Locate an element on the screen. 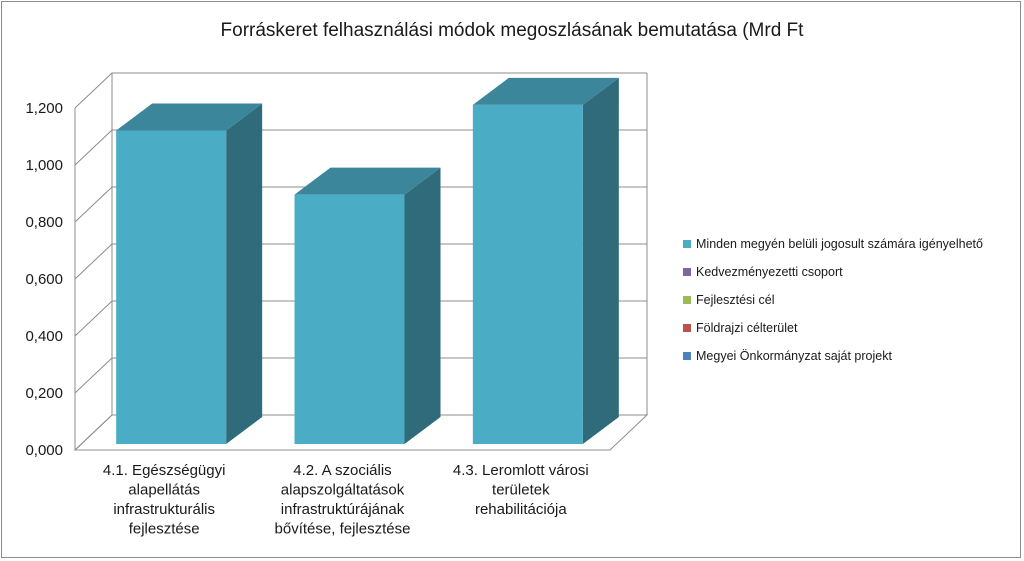  x-tick-label: rehabilitációja is located at coordinates (521, 509).